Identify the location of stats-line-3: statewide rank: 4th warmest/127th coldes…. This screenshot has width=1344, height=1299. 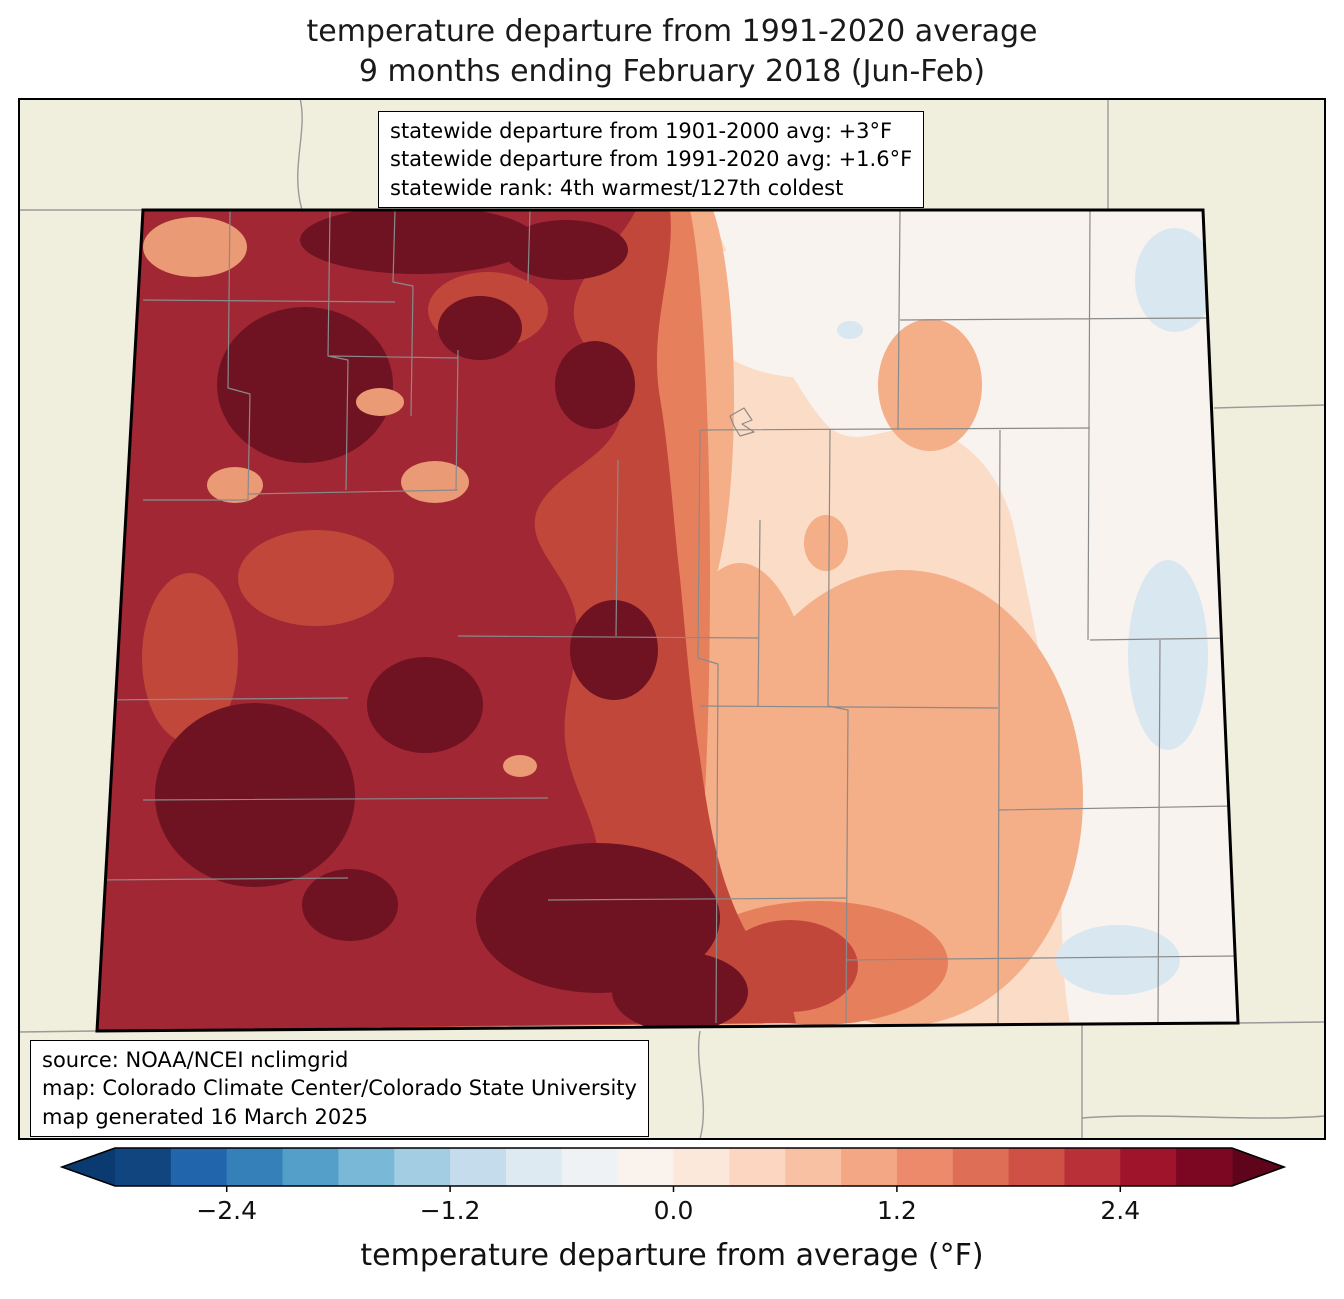
(617, 187).